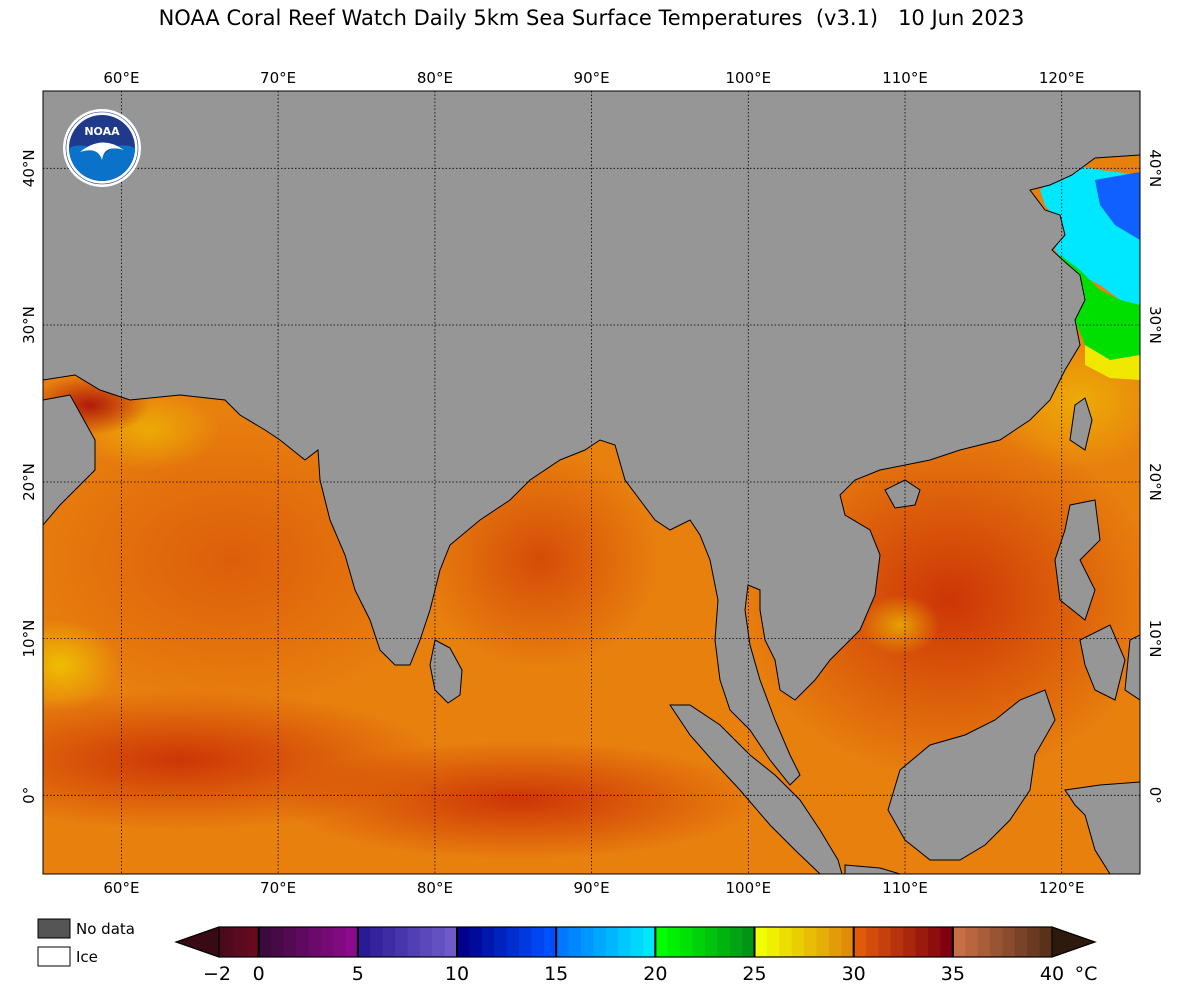 This screenshot has height=994, width=1183. What do you see at coordinates (1052, 974) in the screenshot?
I see `colorbar-tick-label: 40` at bounding box center [1052, 974].